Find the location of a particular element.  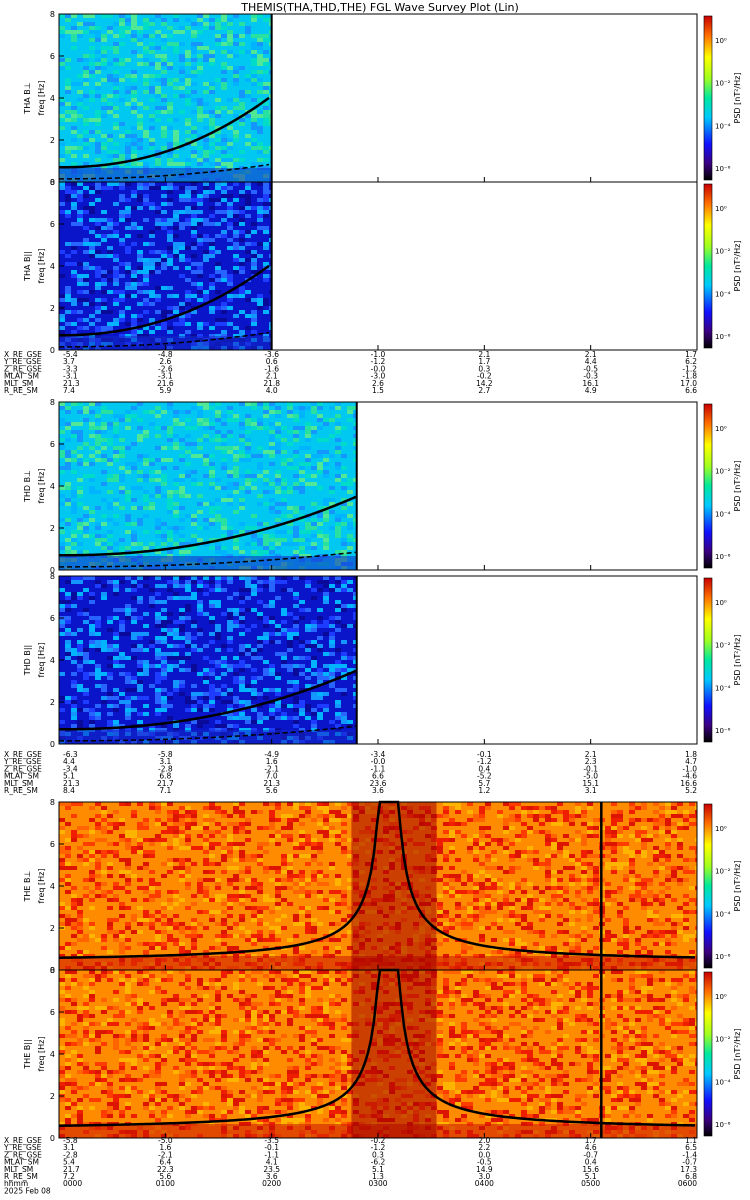

ephemeris-value: 0300 is located at coordinates (377, 1183).